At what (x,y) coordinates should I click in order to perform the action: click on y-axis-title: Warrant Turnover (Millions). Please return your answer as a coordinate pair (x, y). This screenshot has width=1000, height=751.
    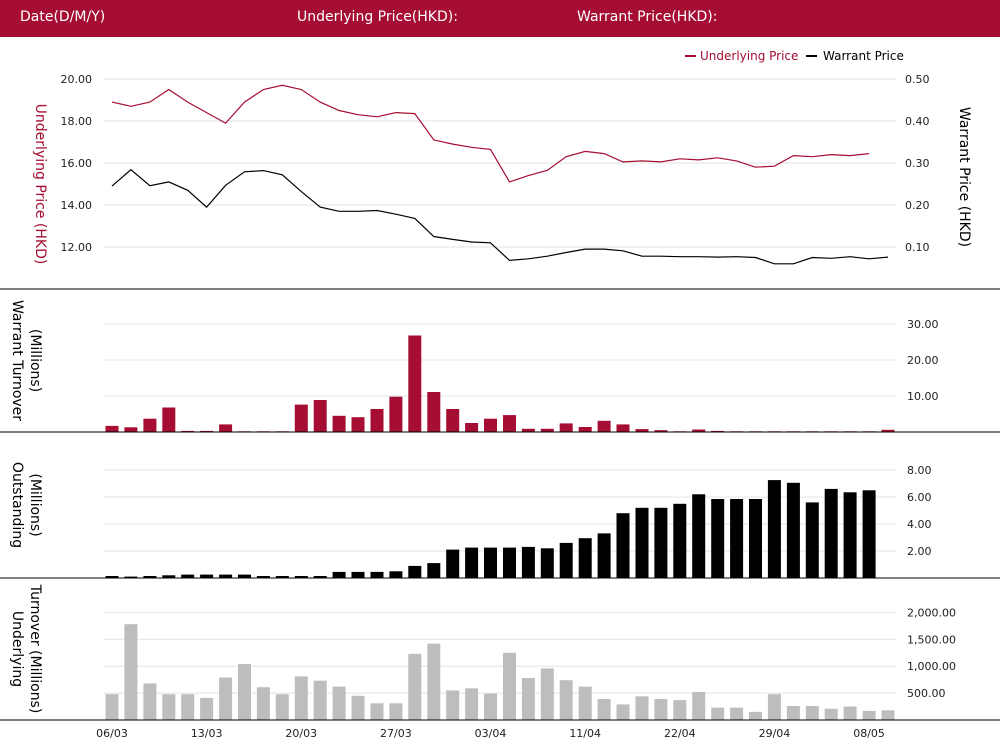
    Looking at the image, I should click on (26, 360).